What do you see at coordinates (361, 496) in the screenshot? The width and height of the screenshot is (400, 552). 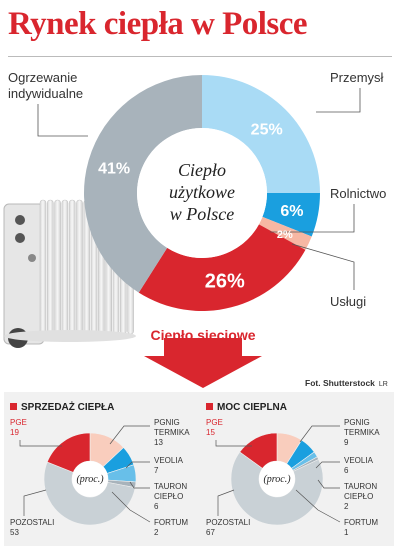 I see `moc-label-tauron: TAURON CIEPŁO 2` at bounding box center [361, 496].